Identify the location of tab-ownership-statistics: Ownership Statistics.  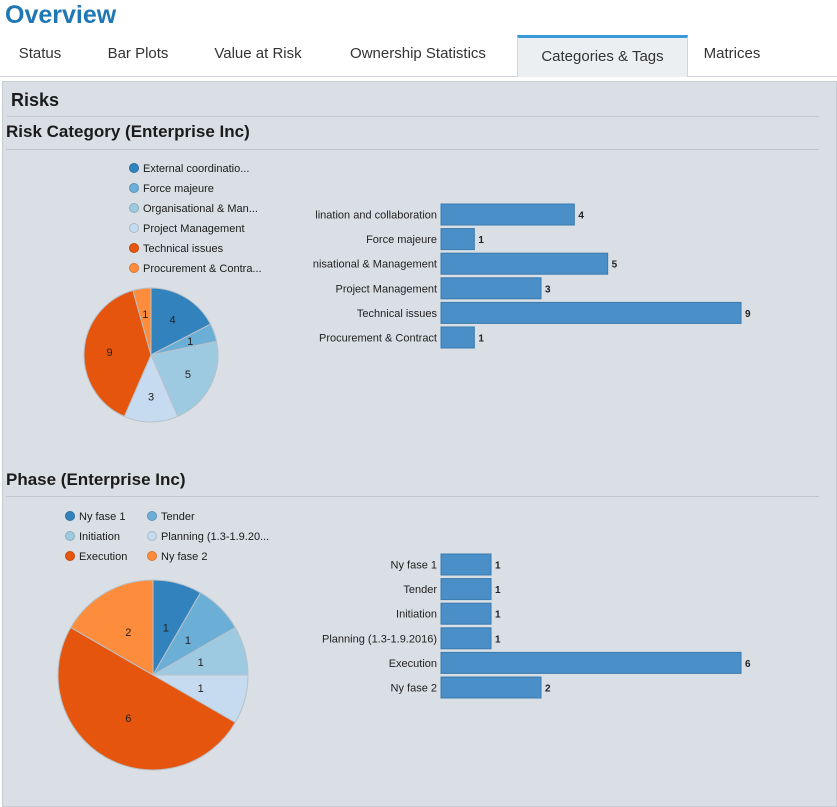
(418, 53).